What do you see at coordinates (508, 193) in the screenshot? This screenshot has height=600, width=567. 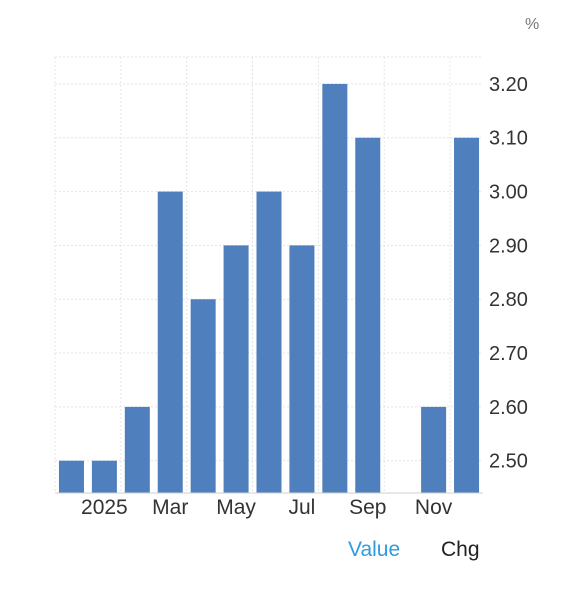 I see `y-tick-label: 3.00` at bounding box center [508, 193].